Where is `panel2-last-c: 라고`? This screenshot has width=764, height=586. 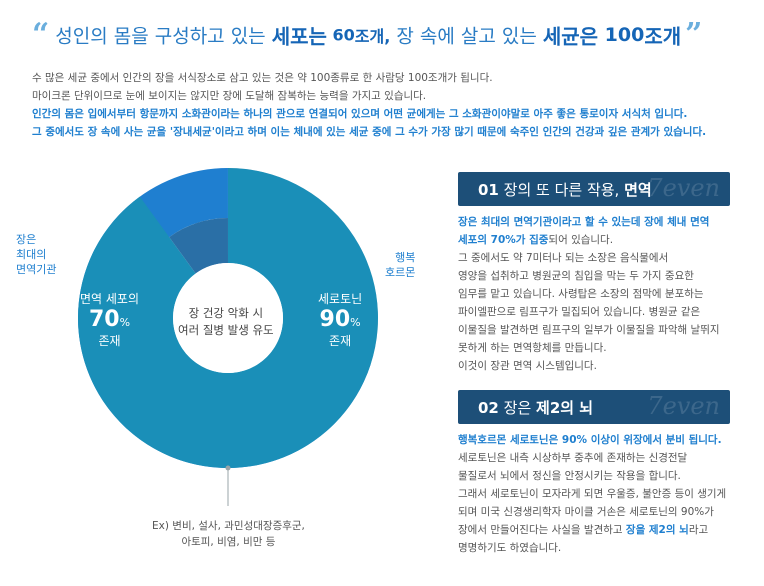 panel2-last-c: 라고 is located at coordinates (698, 530).